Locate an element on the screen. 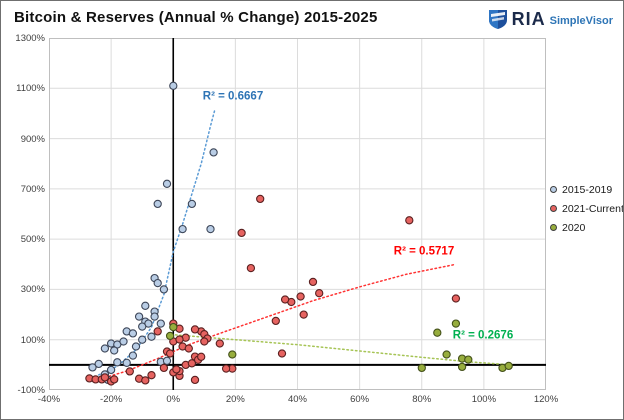 The height and width of the screenshot is (420, 624). y-tick-label: 100% is located at coordinates (32, 340).